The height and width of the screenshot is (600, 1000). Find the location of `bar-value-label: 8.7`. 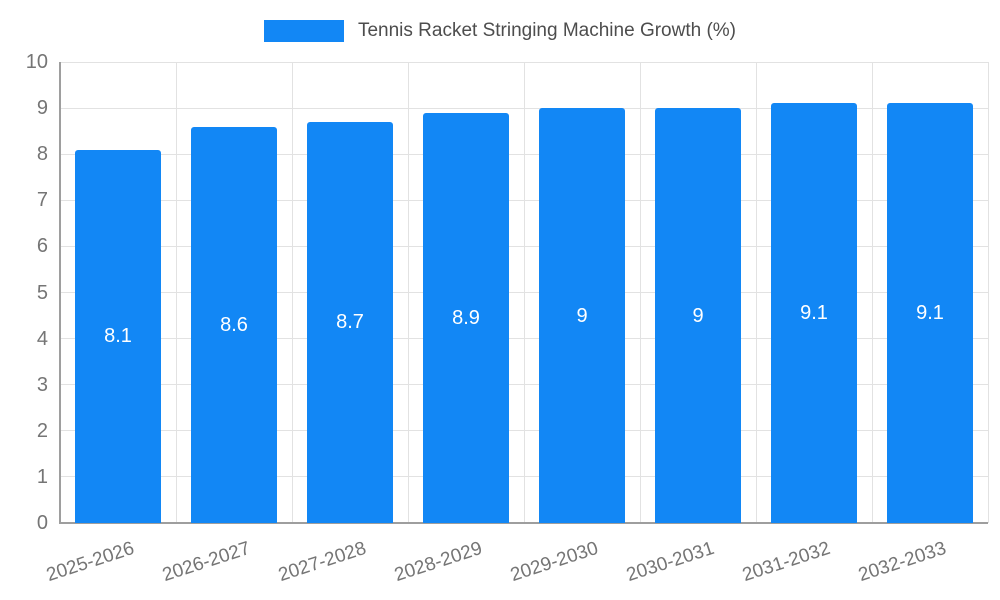

bar-value-label: 8.7 is located at coordinates (350, 322).